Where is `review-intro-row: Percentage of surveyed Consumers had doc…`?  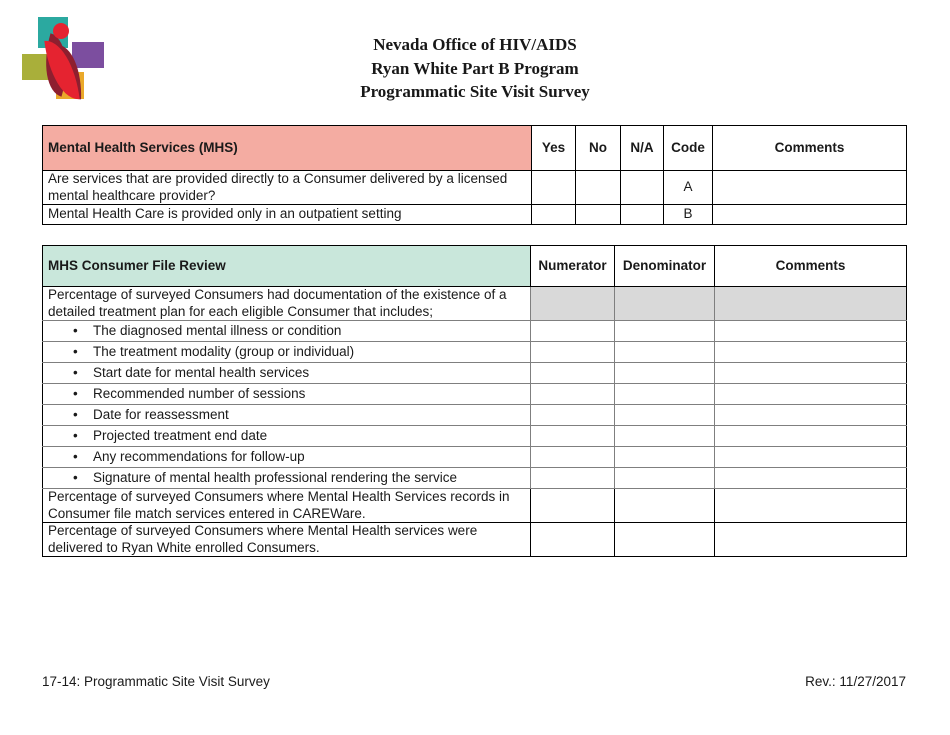 review-intro-row: Percentage of surveyed Consumers had doc… is located at coordinates (474, 303).